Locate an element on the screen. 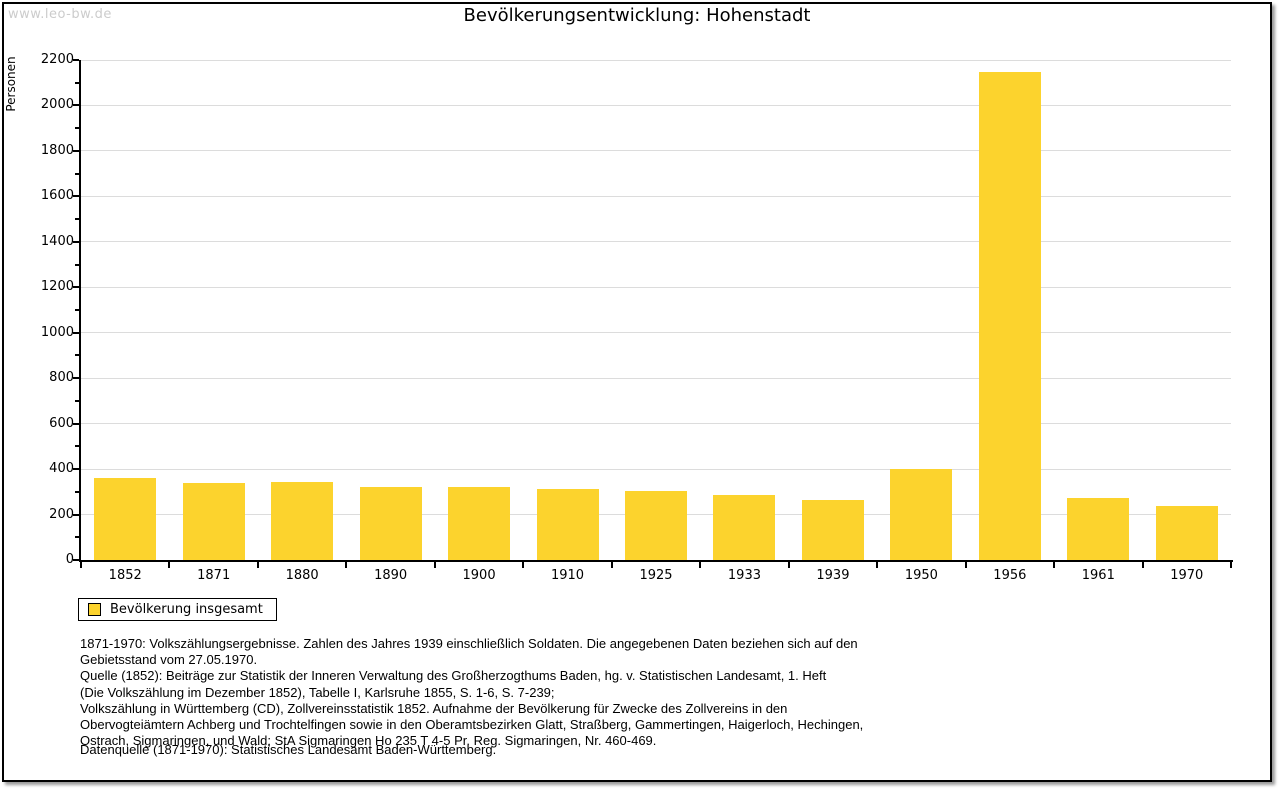 This screenshot has width=1280, height=791. y-tick-label: 1400 is located at coordinates (57, 241).